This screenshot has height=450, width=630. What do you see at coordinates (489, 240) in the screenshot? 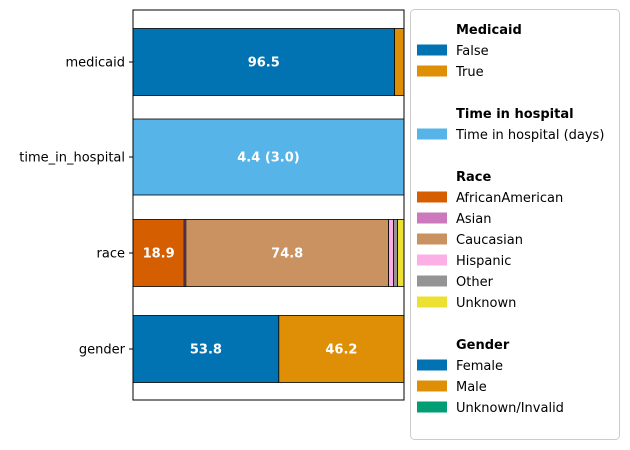
I see `legend-item-label: Caucasian` at bounding box center [489, 240].